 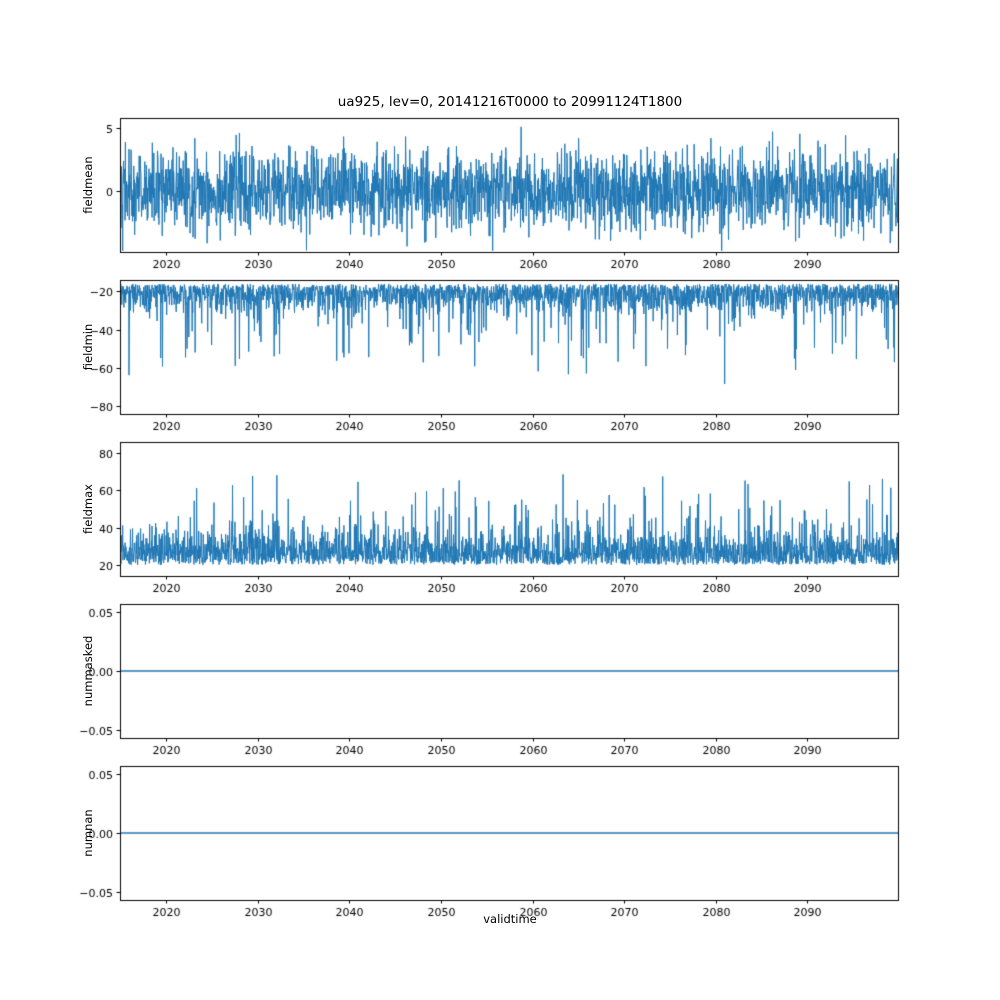 I want to click on ylabel-fieldmin: fieldmin, so click(x=88, y=347).